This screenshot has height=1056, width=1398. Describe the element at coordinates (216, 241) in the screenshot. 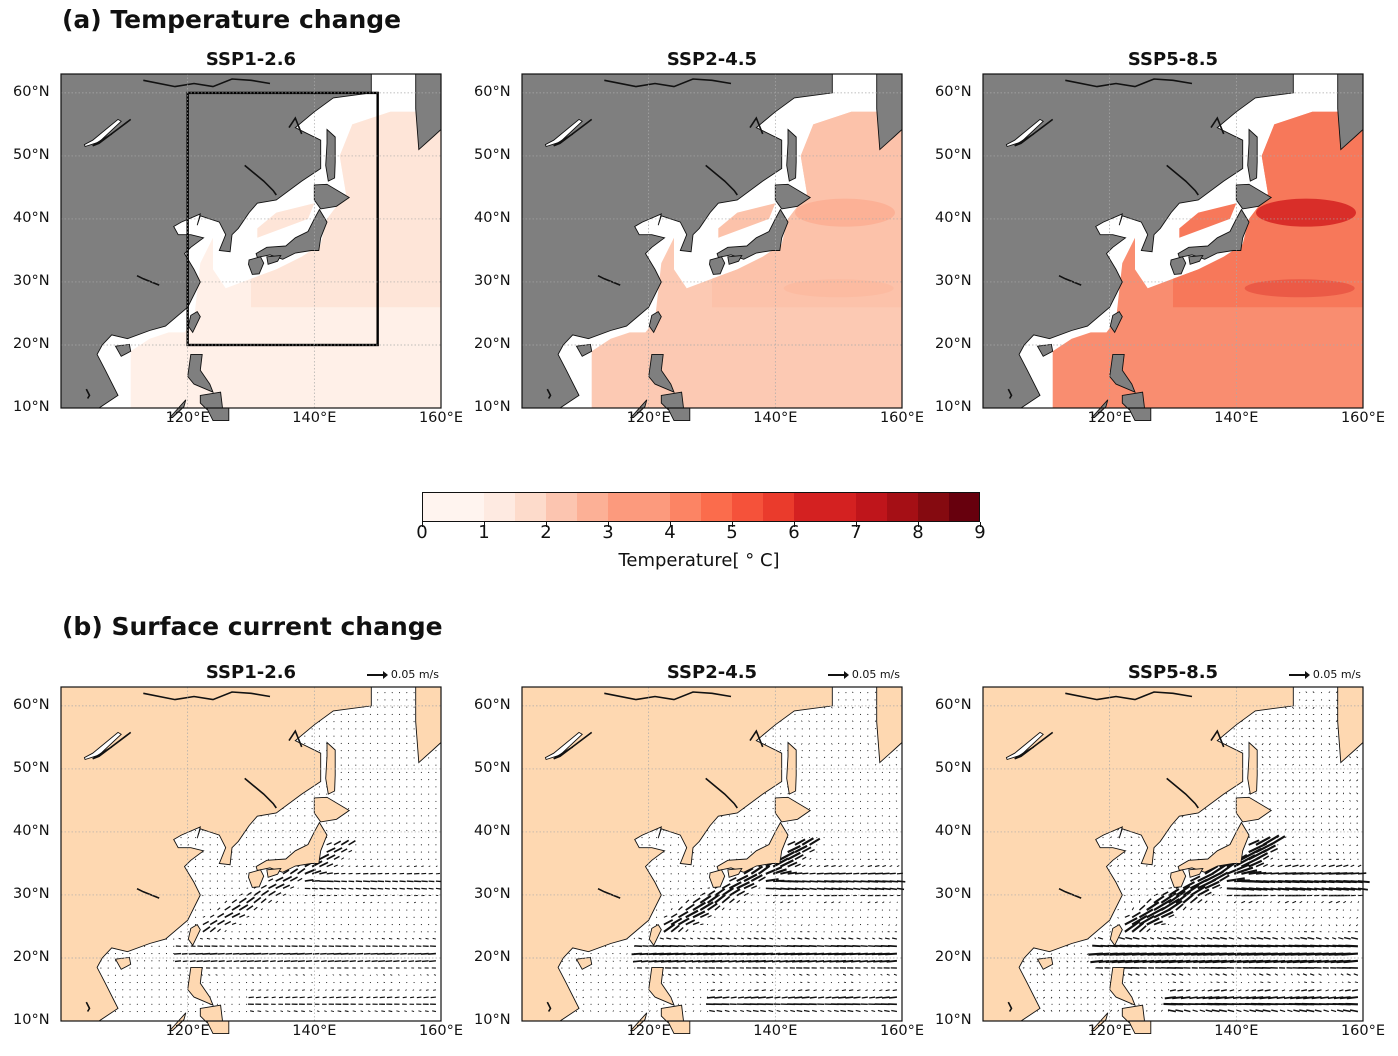

I see `mainland` at that location.